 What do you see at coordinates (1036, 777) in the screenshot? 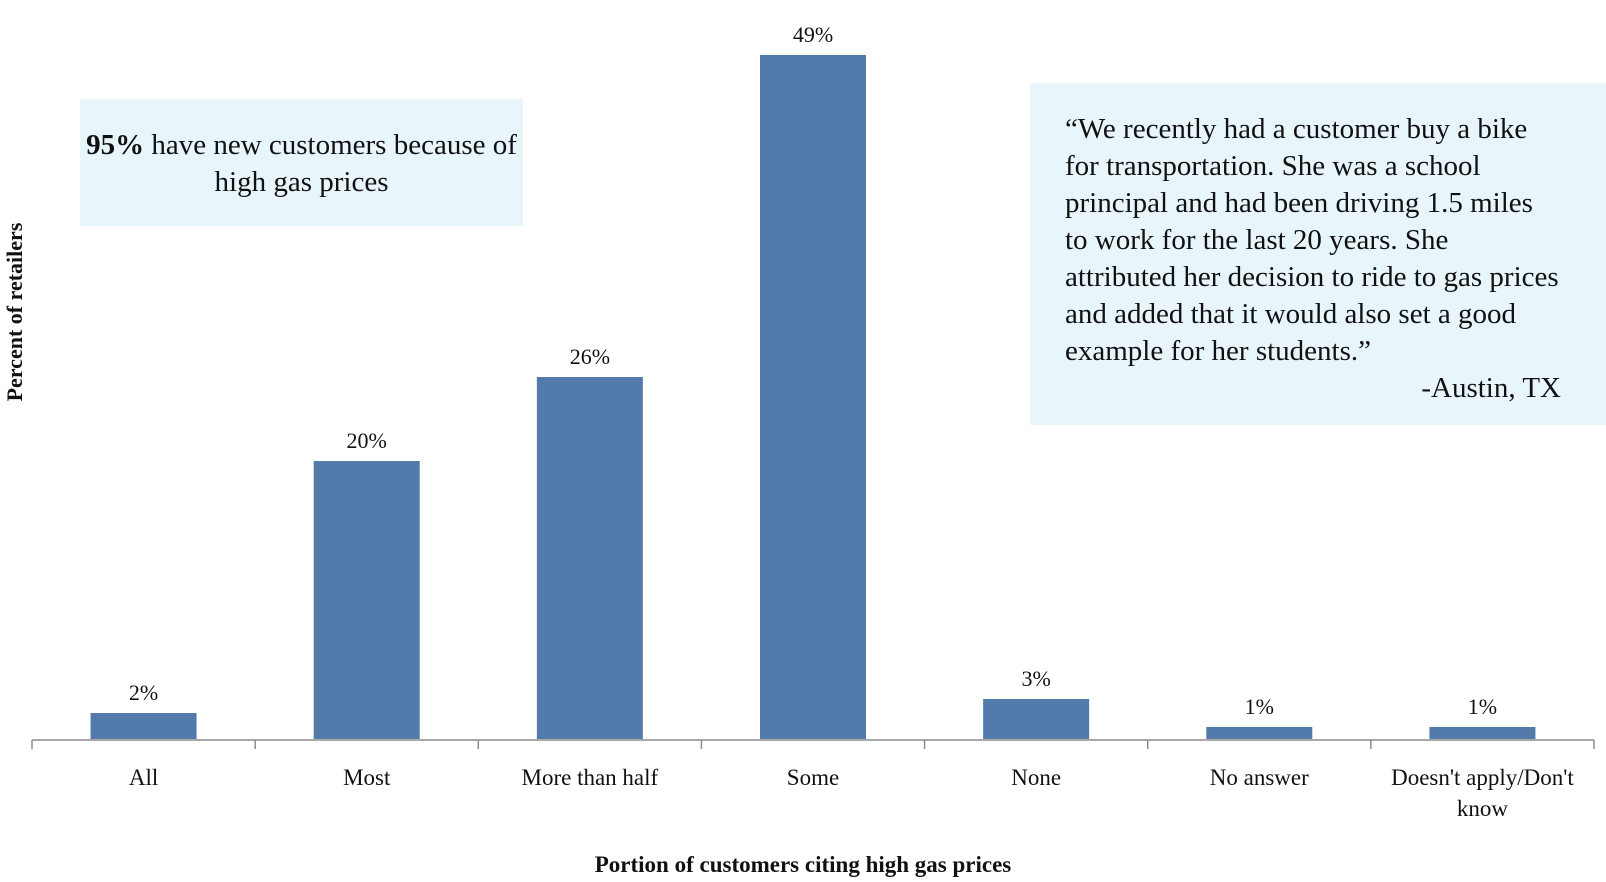
I see `category-label: None` at bounding box center [1036, 777].